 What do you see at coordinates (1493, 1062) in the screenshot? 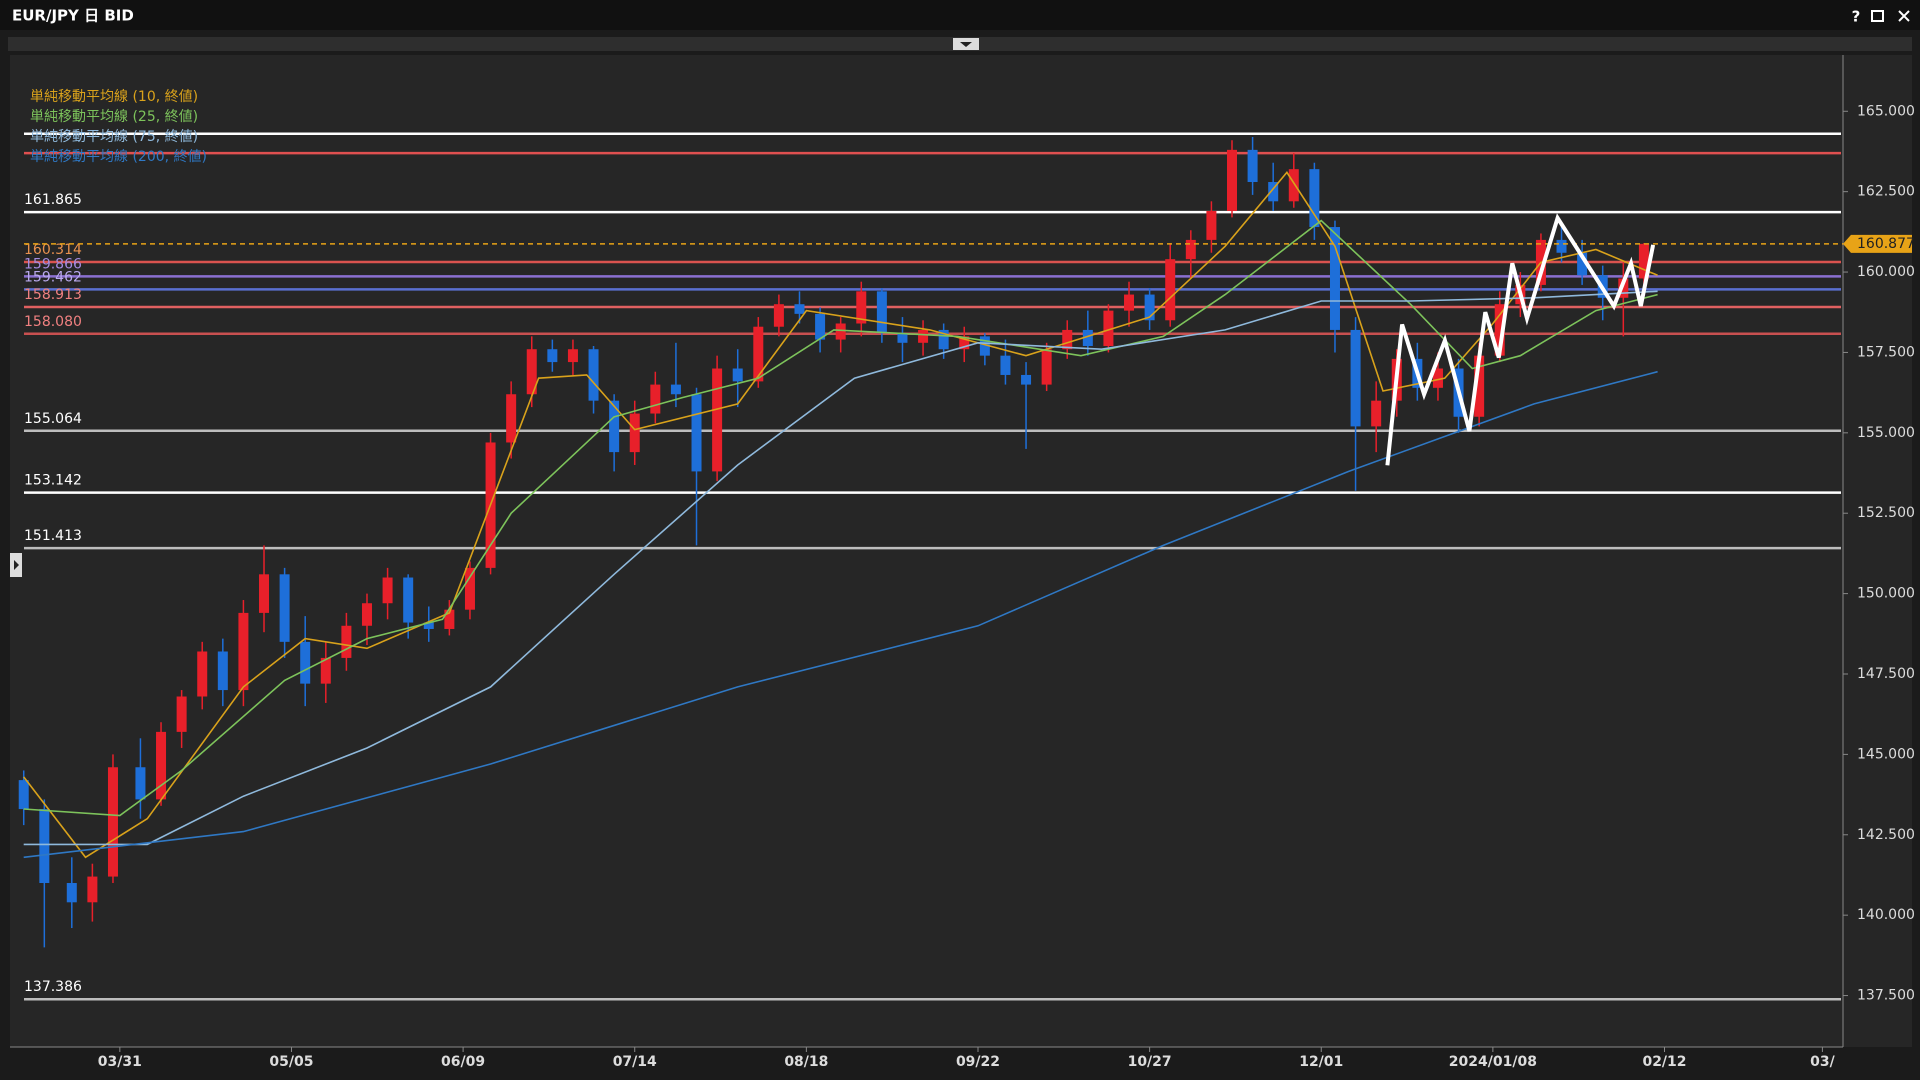
I see `x-tick-label: 2024/01/08` at bounding box center [1493, 1062].